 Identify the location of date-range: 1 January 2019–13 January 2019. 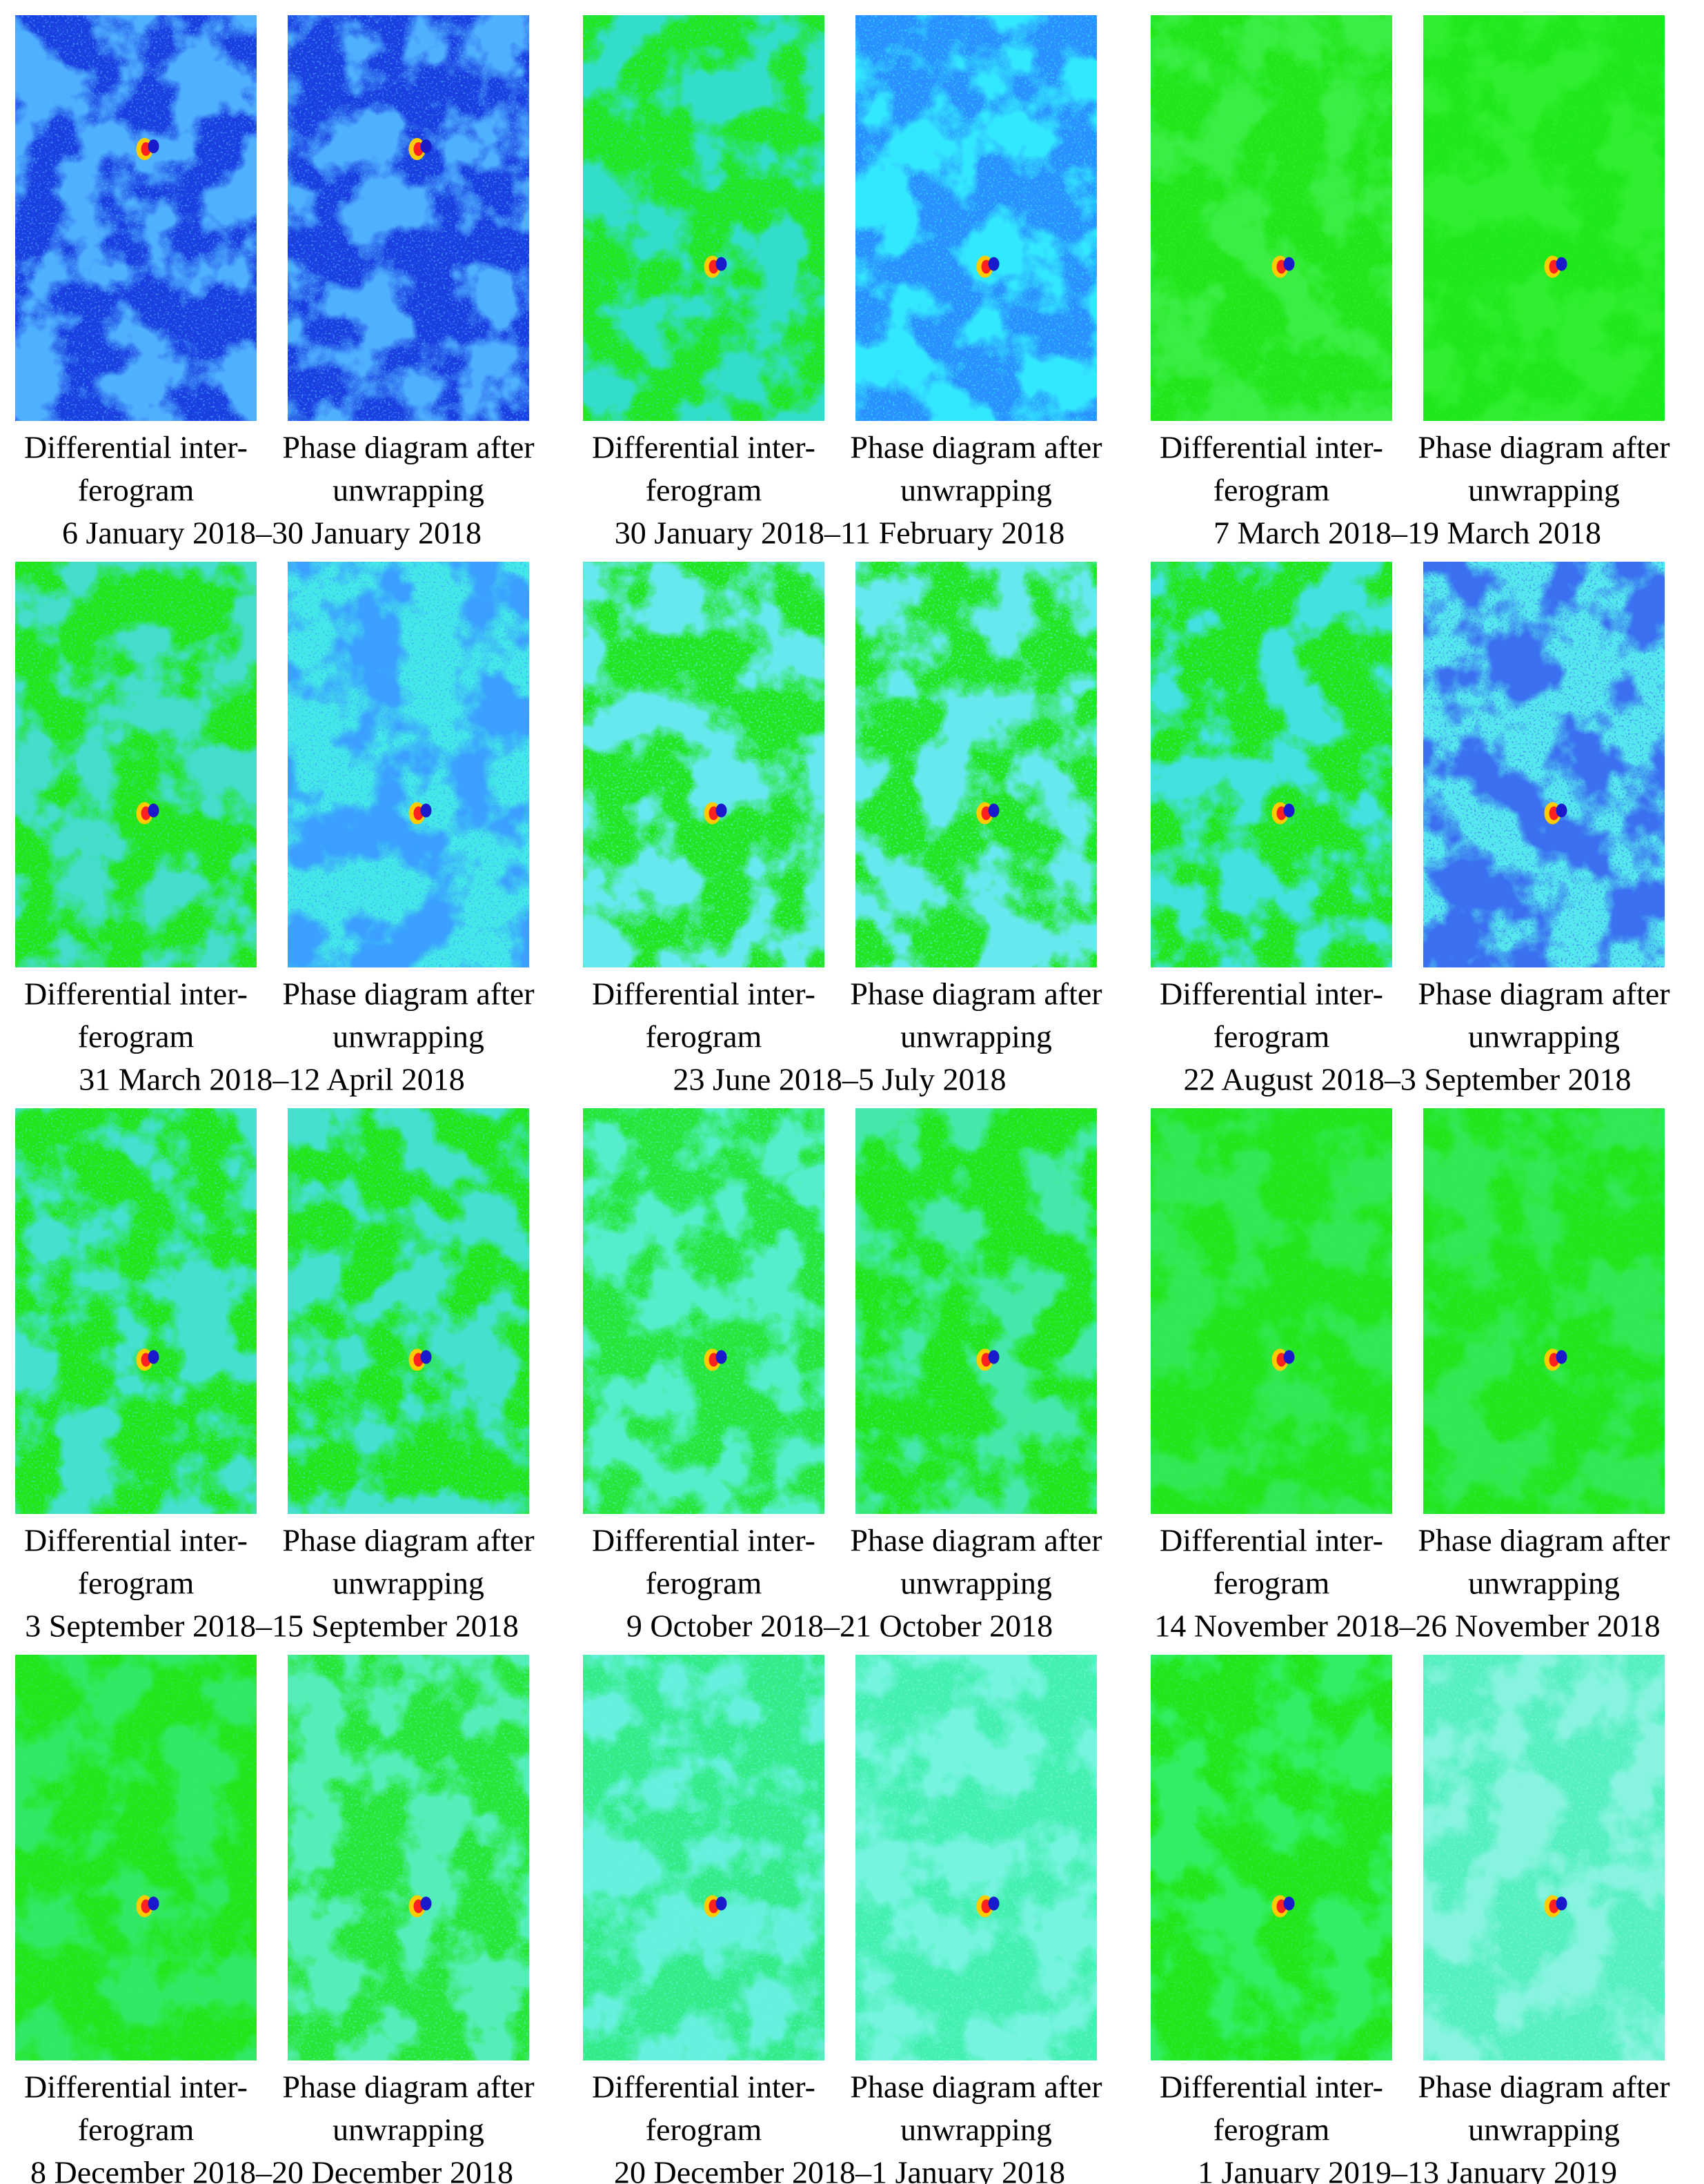
(1407, 2169).